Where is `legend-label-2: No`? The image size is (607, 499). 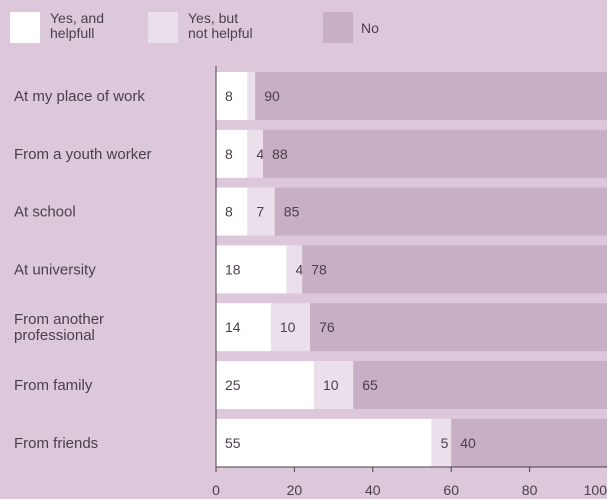 legend-label-2: No is located at coordinates (370, 28).